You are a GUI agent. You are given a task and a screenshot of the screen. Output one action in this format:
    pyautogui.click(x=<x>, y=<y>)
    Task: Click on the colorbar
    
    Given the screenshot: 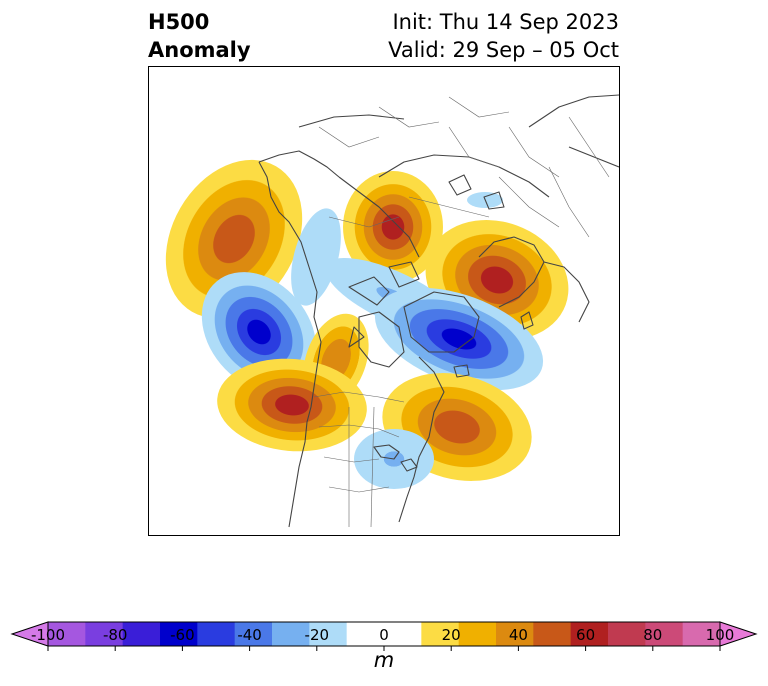 What is the action you would take?
    pyautogui.click(x=384, y=636)
    